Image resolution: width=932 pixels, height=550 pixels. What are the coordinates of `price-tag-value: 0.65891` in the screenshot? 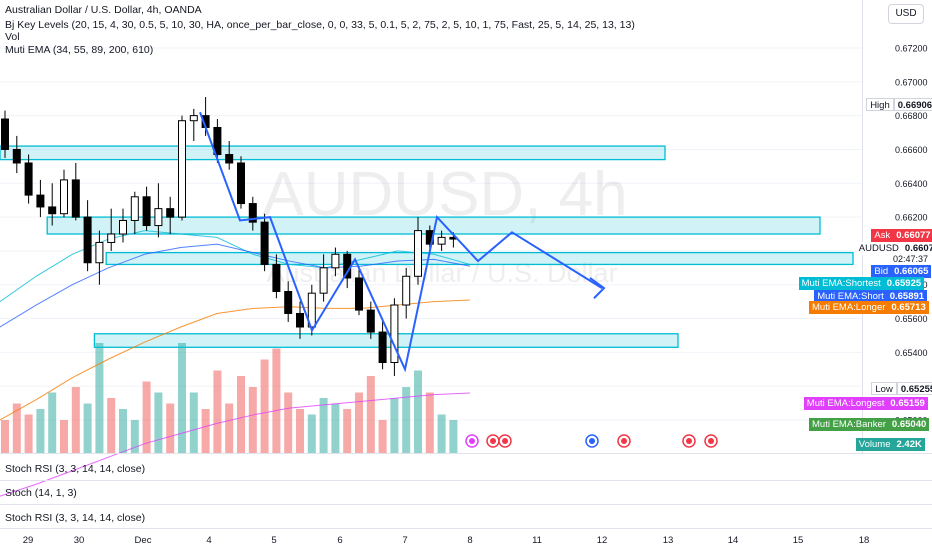 It's located at (907, 296).